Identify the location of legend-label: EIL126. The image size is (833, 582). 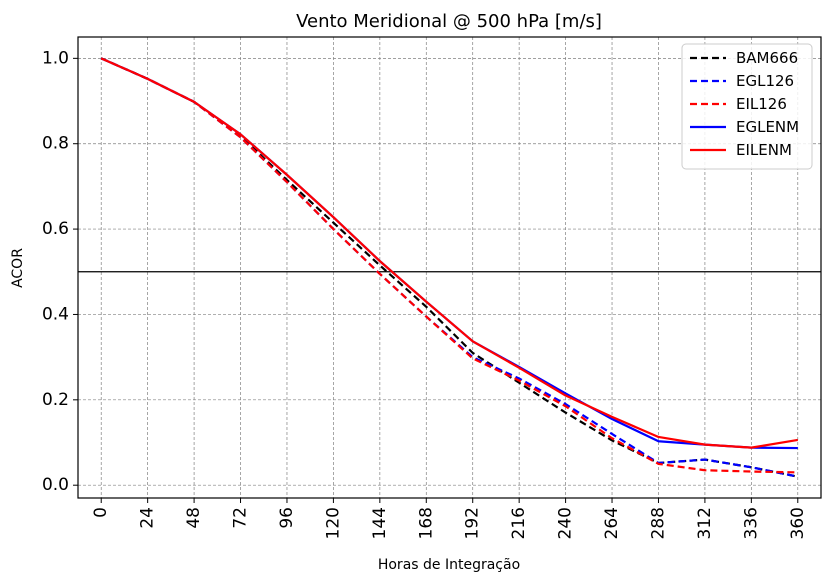
(761, 104).